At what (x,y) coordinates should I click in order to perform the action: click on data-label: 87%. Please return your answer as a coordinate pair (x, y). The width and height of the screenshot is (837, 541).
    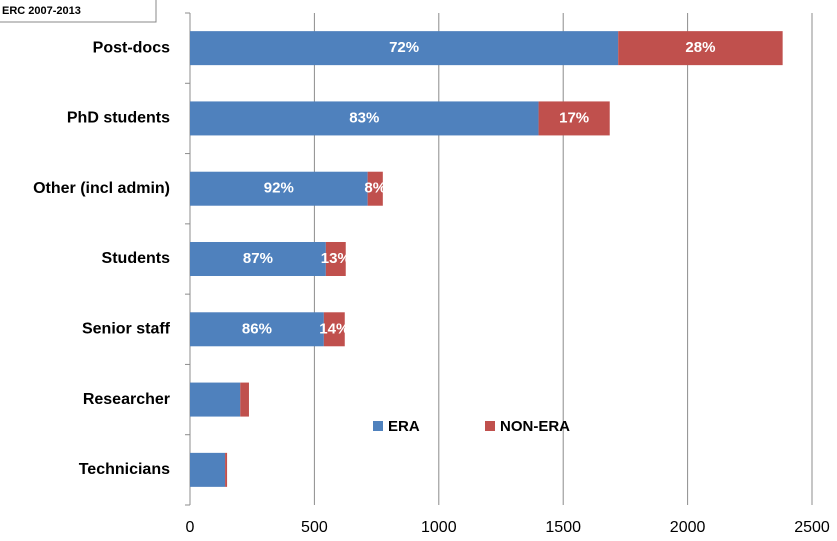
    Looking at the image, I should click on (258, 258).